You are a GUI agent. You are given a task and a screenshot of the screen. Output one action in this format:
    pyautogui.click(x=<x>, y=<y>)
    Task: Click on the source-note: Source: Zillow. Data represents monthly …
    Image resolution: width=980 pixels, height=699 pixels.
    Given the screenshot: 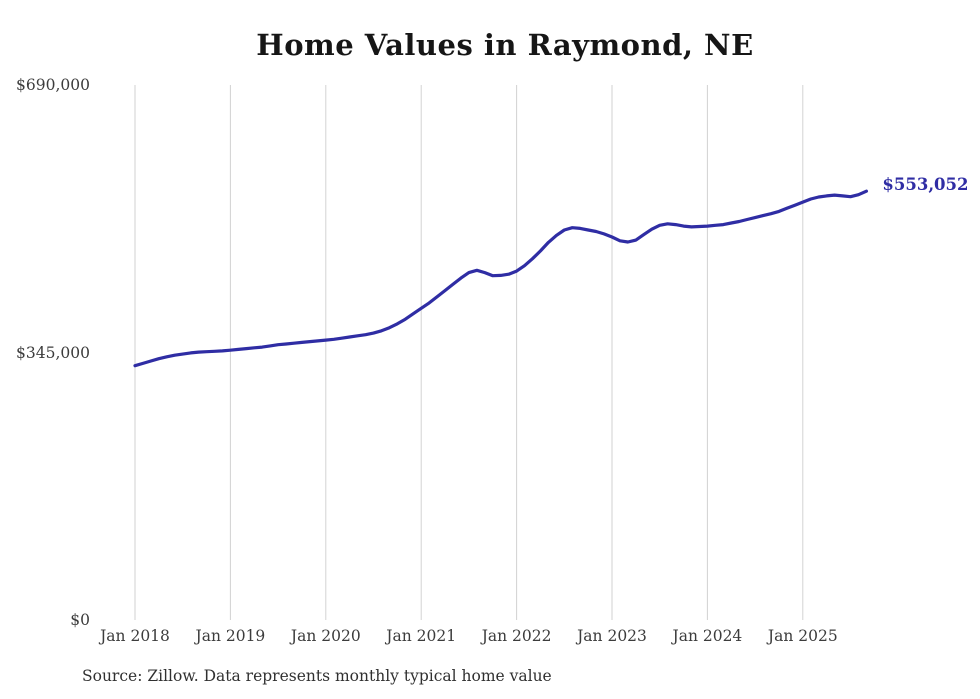 What is the action you would take?
    pyautogui.click(x=317, y=676)
    